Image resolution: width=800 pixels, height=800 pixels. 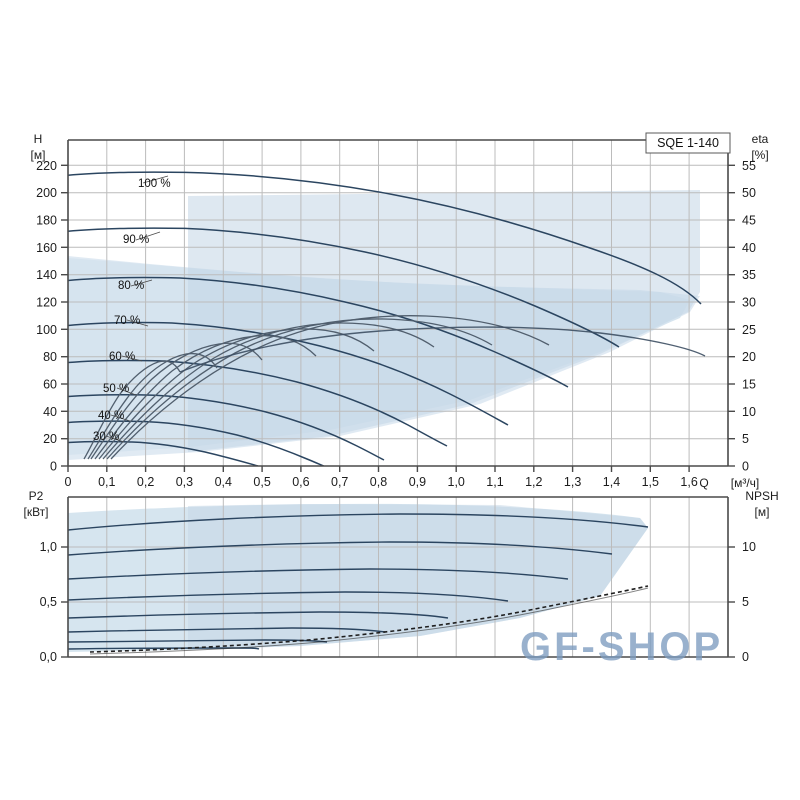 What do you see at coordinates (762, 512) in the screenshot?
I see `npsh-axis-unit: [м]` at bounding box center [762, 512].